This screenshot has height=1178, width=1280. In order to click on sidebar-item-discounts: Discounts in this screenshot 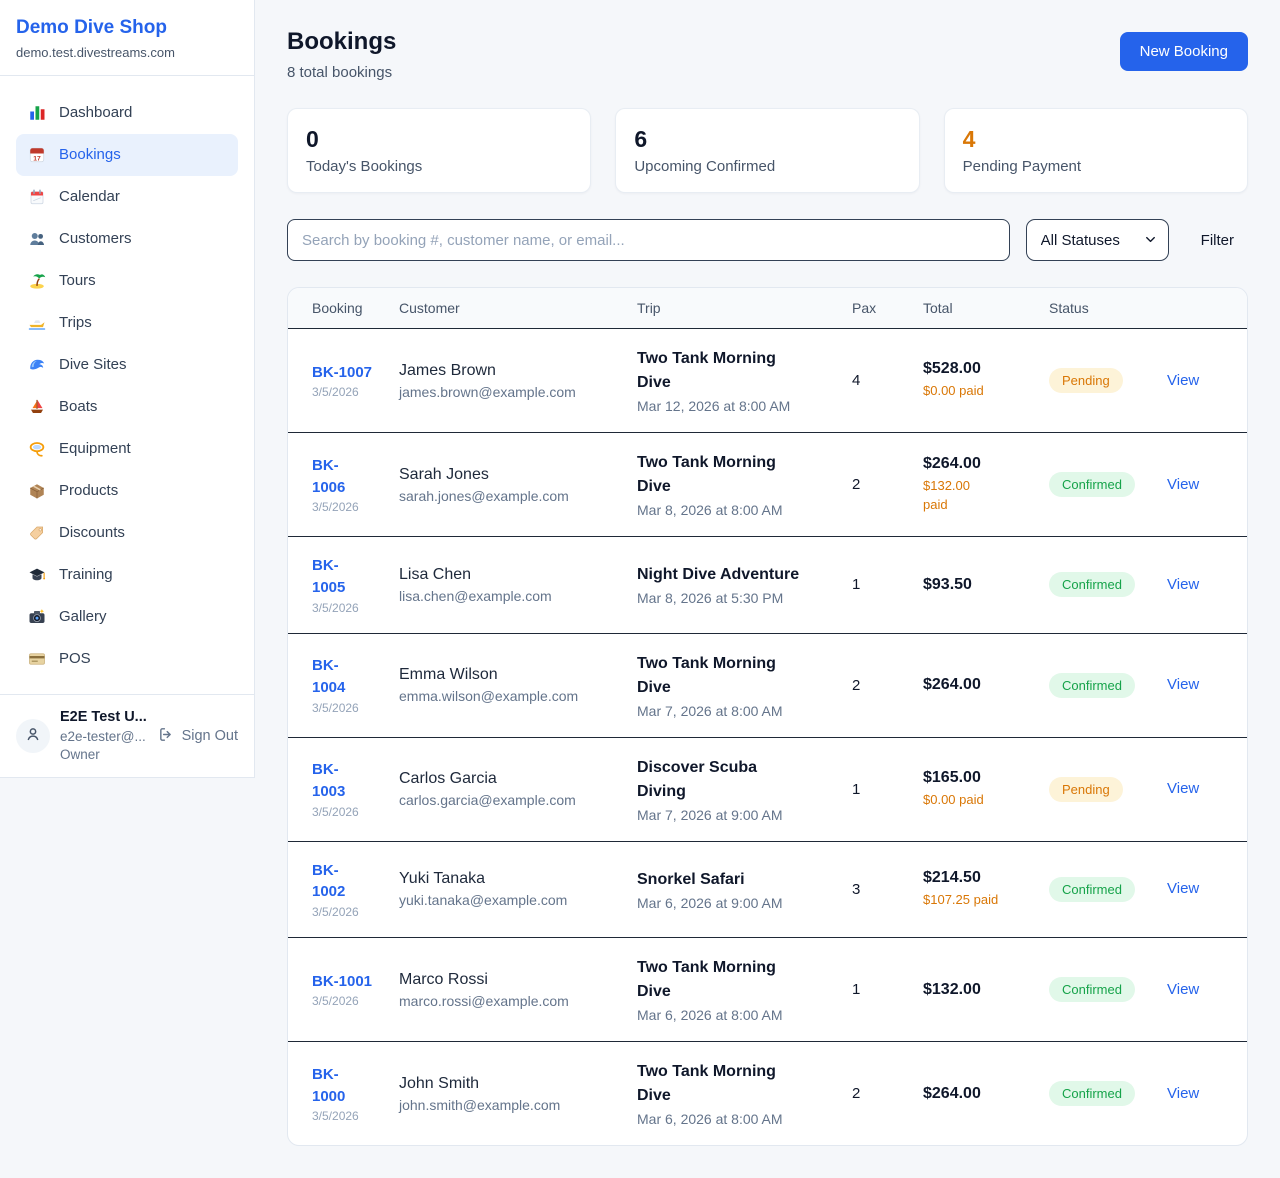, I will do `click(127, 533)`.